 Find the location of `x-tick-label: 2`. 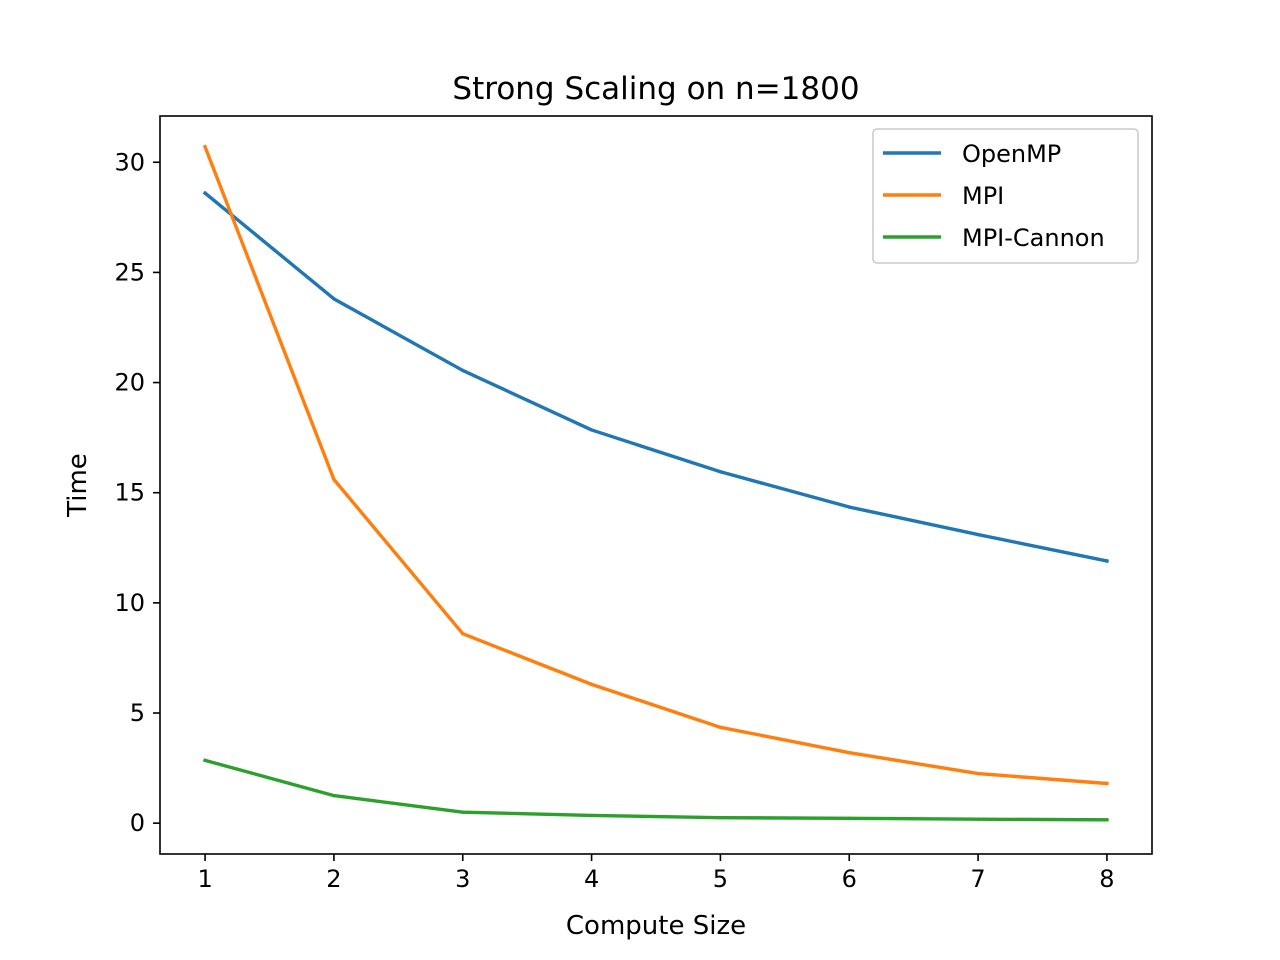

x-tick-label: 2 is located at coordinates (333, 879).